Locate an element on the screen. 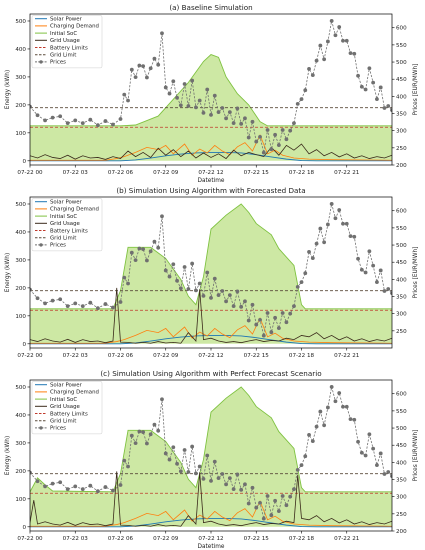 This screenshot has height=550, width=425. ytick-right-label: 600 is located at coordinates (401, 212).